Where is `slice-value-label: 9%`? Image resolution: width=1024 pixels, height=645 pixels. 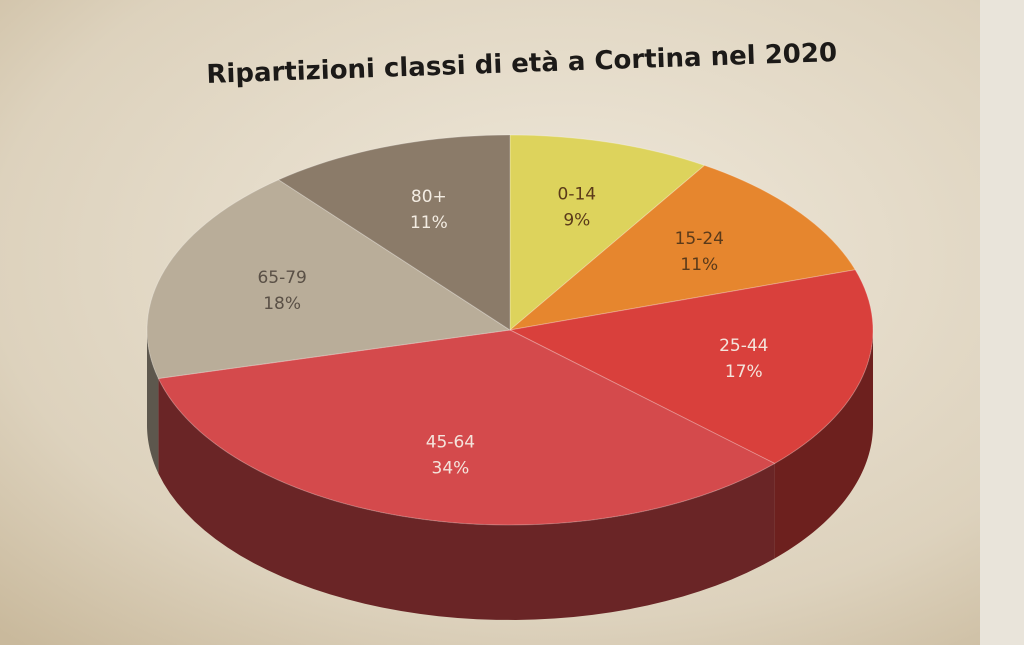
slice-value-label: 9% is located at coordinates (576, 220).